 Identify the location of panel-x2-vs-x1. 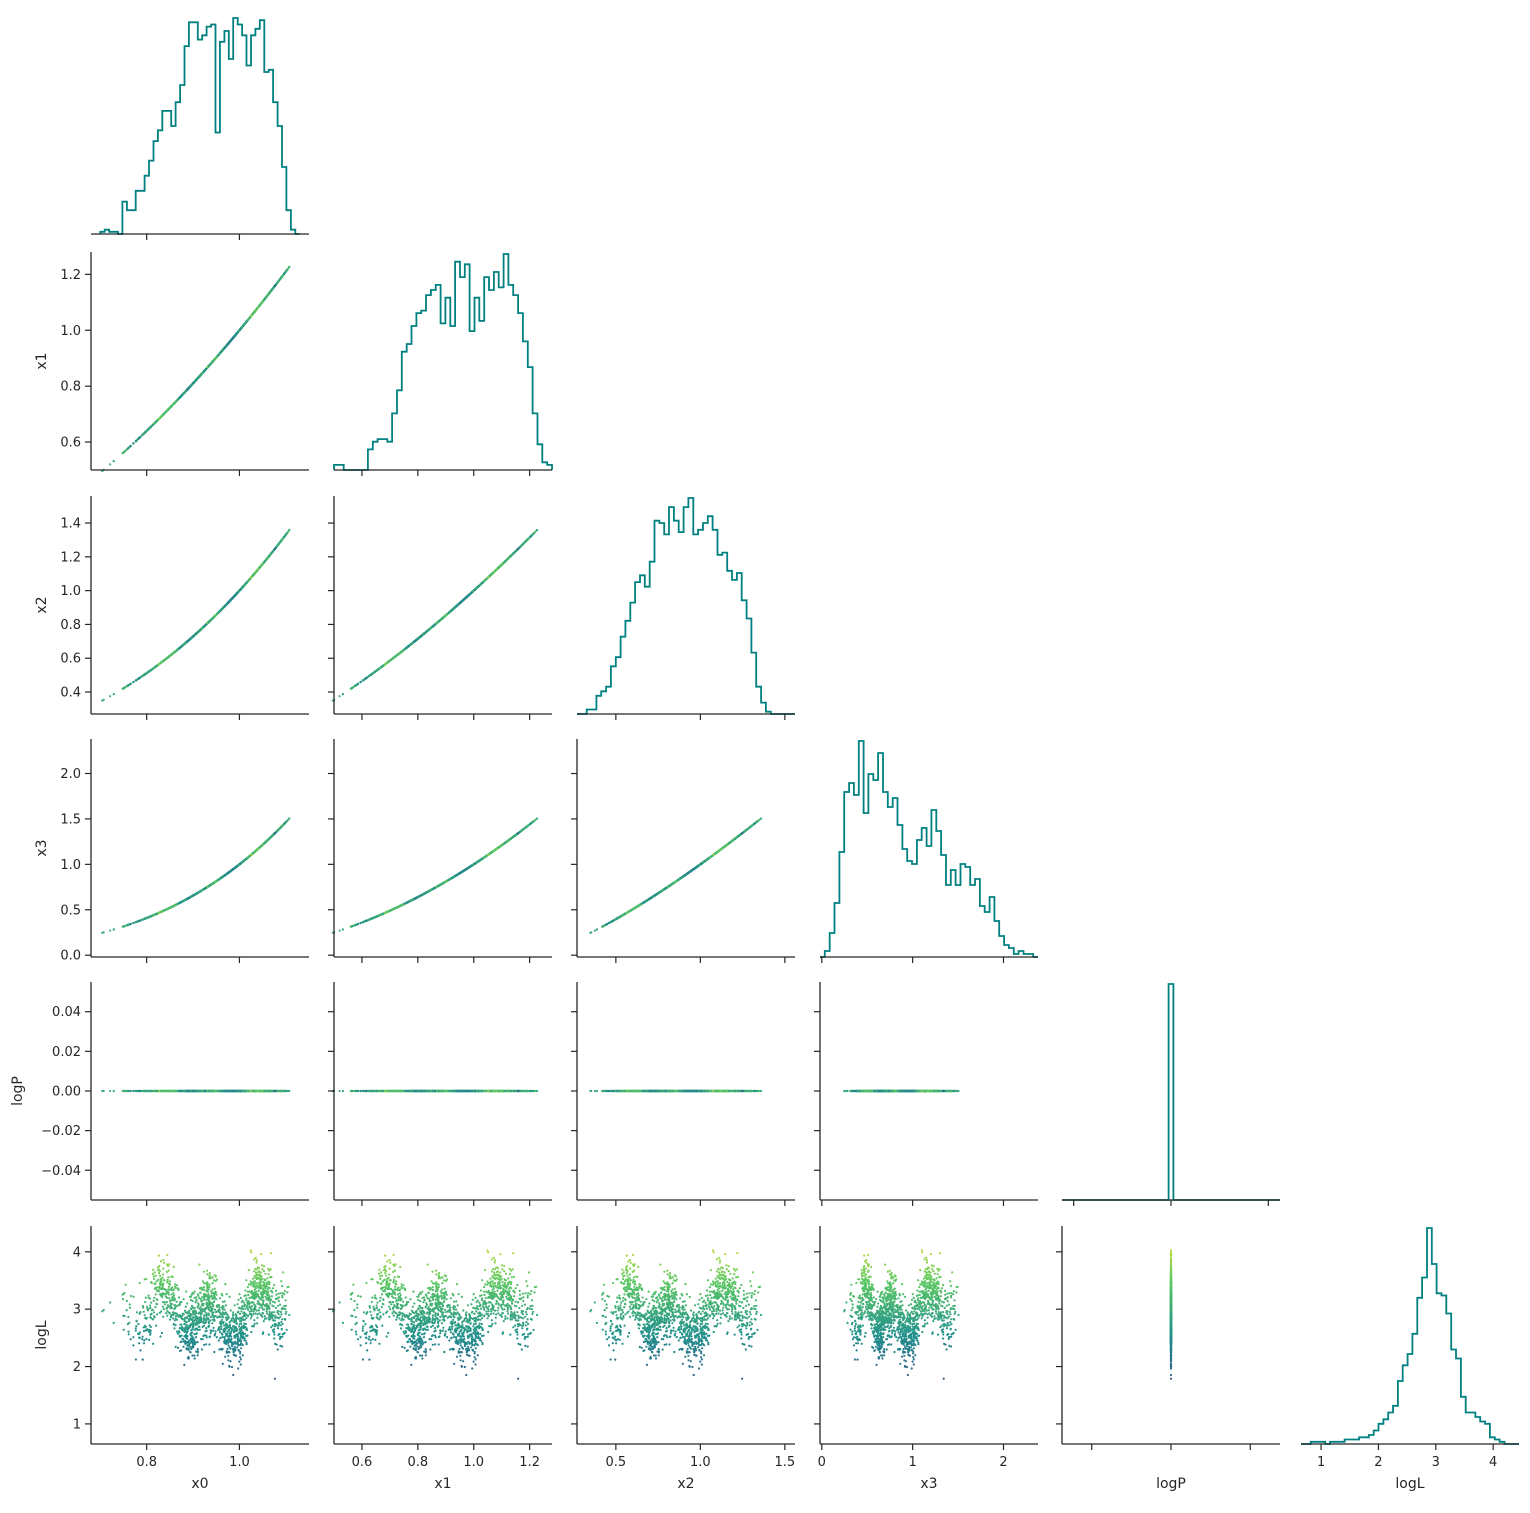
(440, 608).